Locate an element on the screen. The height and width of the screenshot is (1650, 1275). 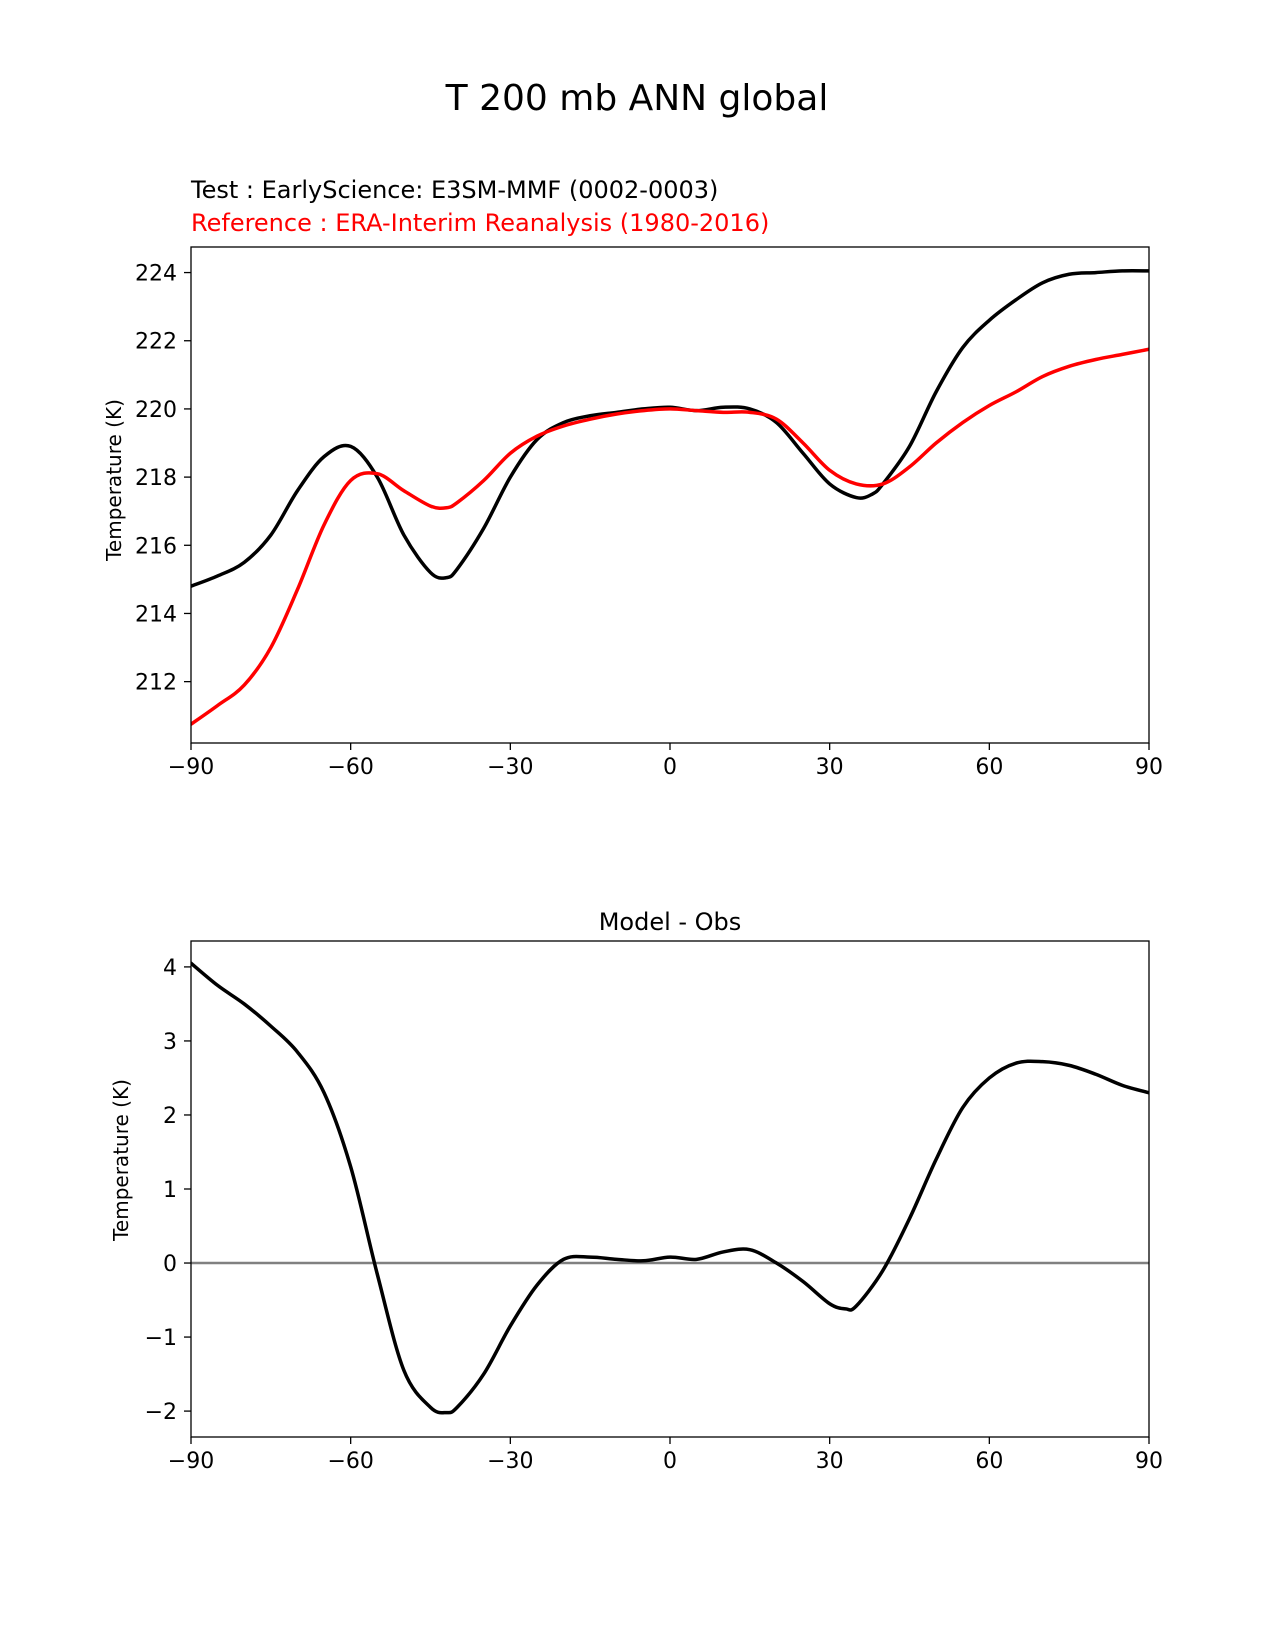
bottom-xtick-label: −30 is located at coordinates (510, 1461).